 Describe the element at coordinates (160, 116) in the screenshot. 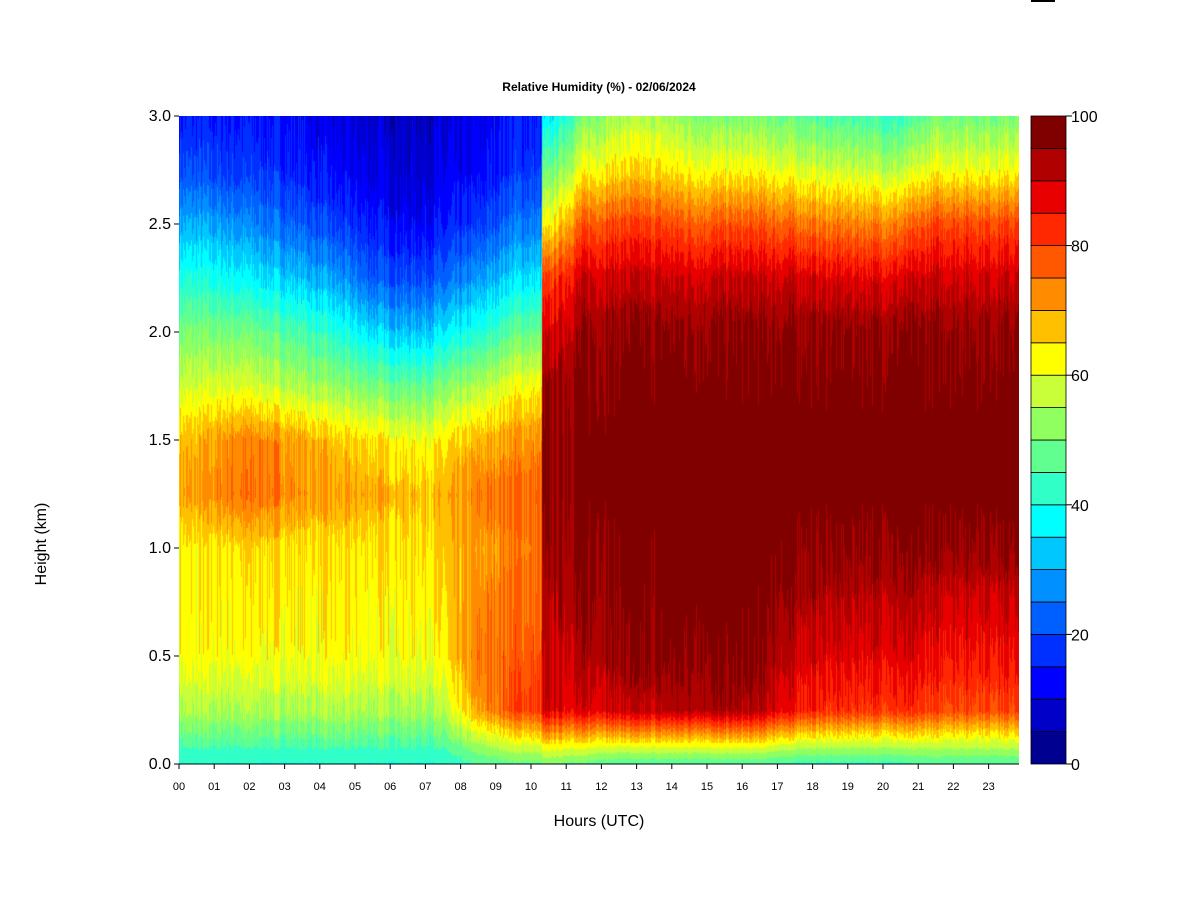

I see `y-tick-label: 3.0` at that location.